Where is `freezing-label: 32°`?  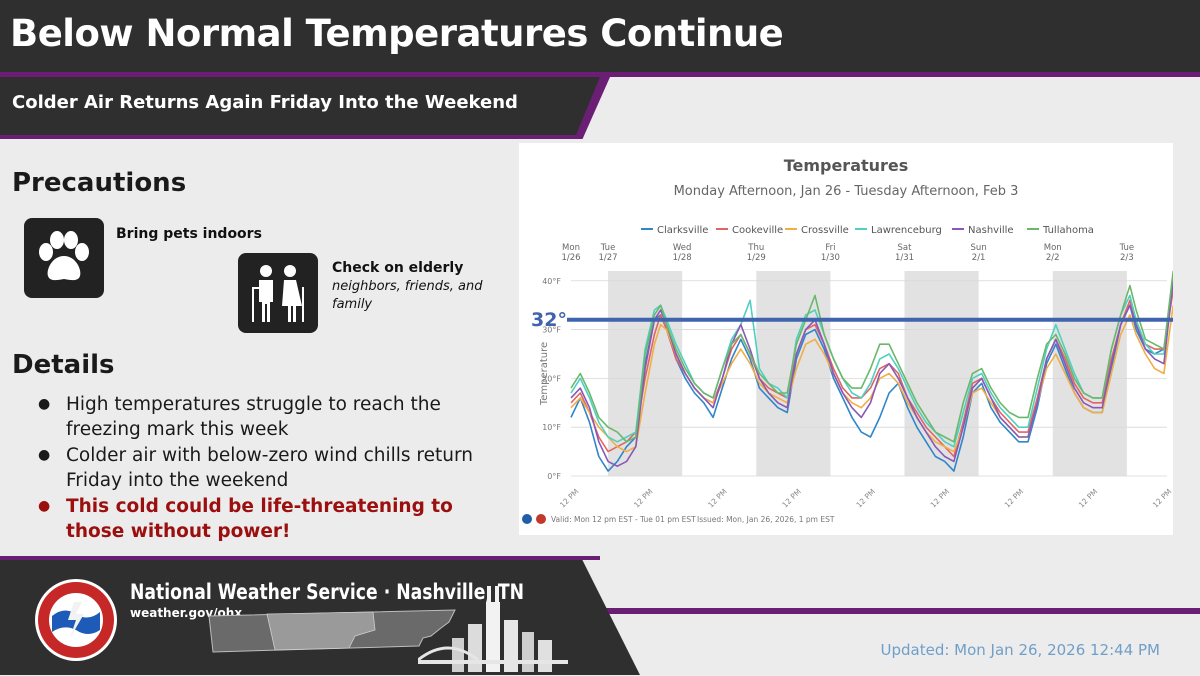 freezing-label: 32° is located at coordinates (549, 320).